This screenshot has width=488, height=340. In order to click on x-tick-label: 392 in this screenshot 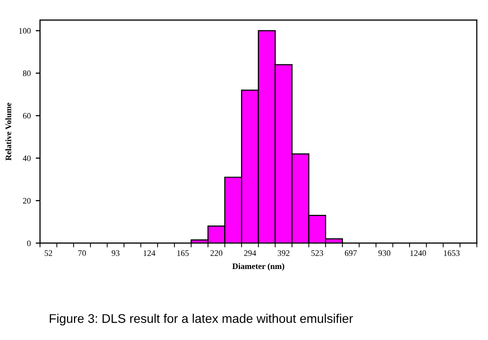, I will do `click(284, 253)`.